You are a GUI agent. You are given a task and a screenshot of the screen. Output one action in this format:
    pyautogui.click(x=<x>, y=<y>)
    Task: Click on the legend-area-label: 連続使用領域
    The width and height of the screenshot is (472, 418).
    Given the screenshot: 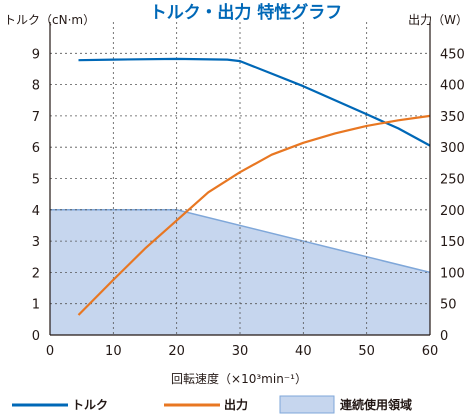 What is the action you would take?
    pyautogui.click(x=376, y=404)
    